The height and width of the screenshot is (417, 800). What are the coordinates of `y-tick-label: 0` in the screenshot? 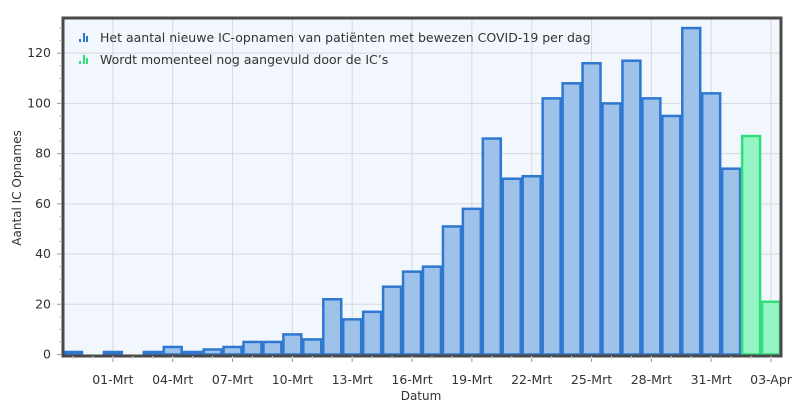 It's located at (47, 354).